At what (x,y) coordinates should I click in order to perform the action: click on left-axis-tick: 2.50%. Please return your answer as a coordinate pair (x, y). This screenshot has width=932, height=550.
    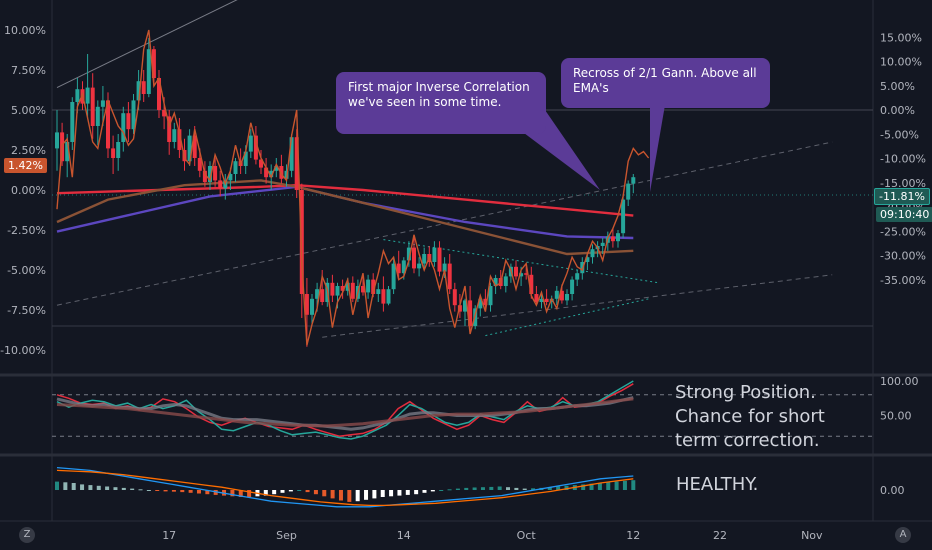
    Looking at the image, I should click on (28, 150).